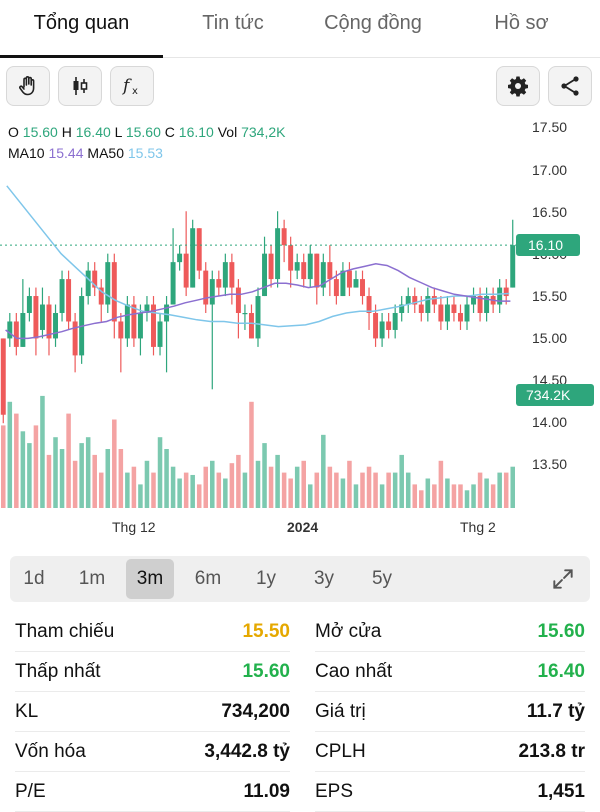 Image resolution: width=600 pixels, height=812 pixels. Describe the element at coordinates (550, 127) in the screenshot. I see `y-tick-label: 17.50` at that location.